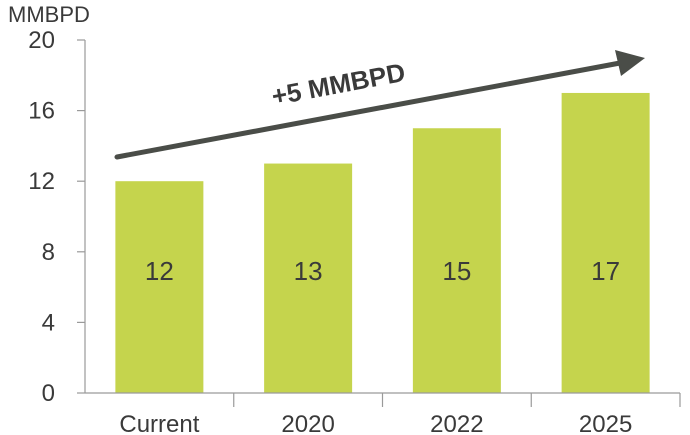 The image size is (690, 435). I want to click on growth-annotation: +5 MMBPD, so click(338, 84).